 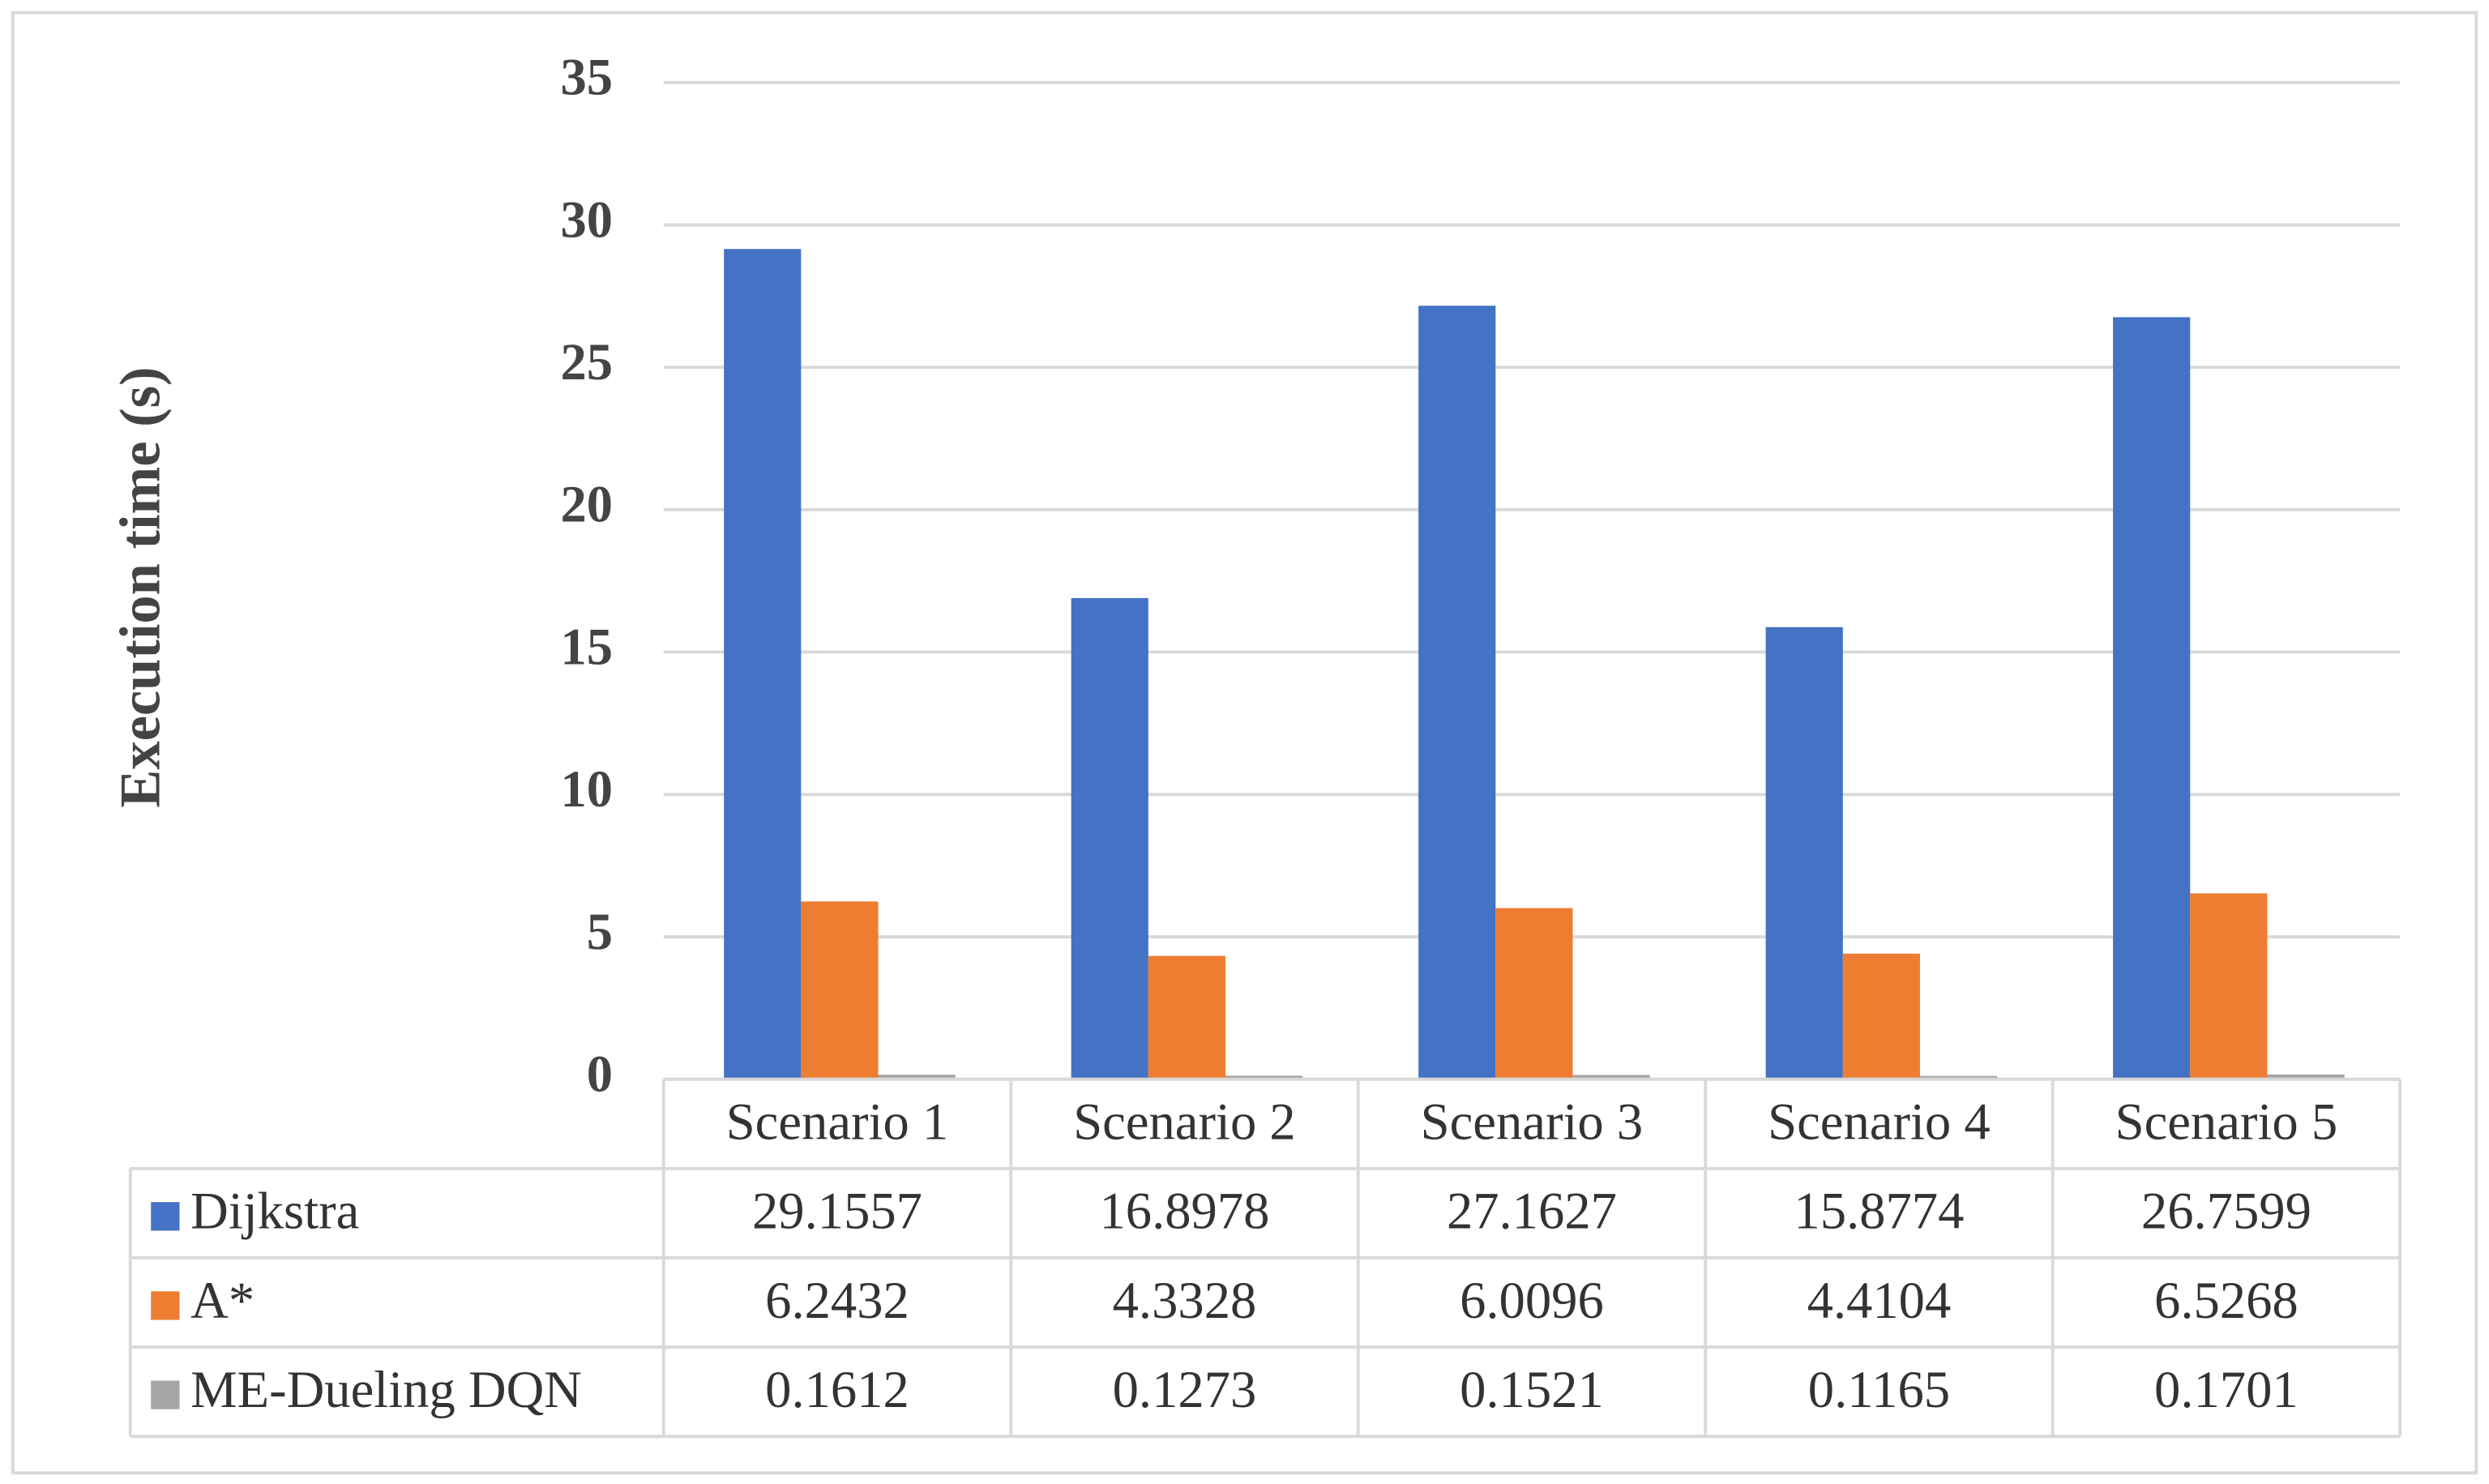 What do you see at coordinates (1879, 1300) in the screenshot?
I see `data-label: 4.4104` at bounding box center [1879, 1300].